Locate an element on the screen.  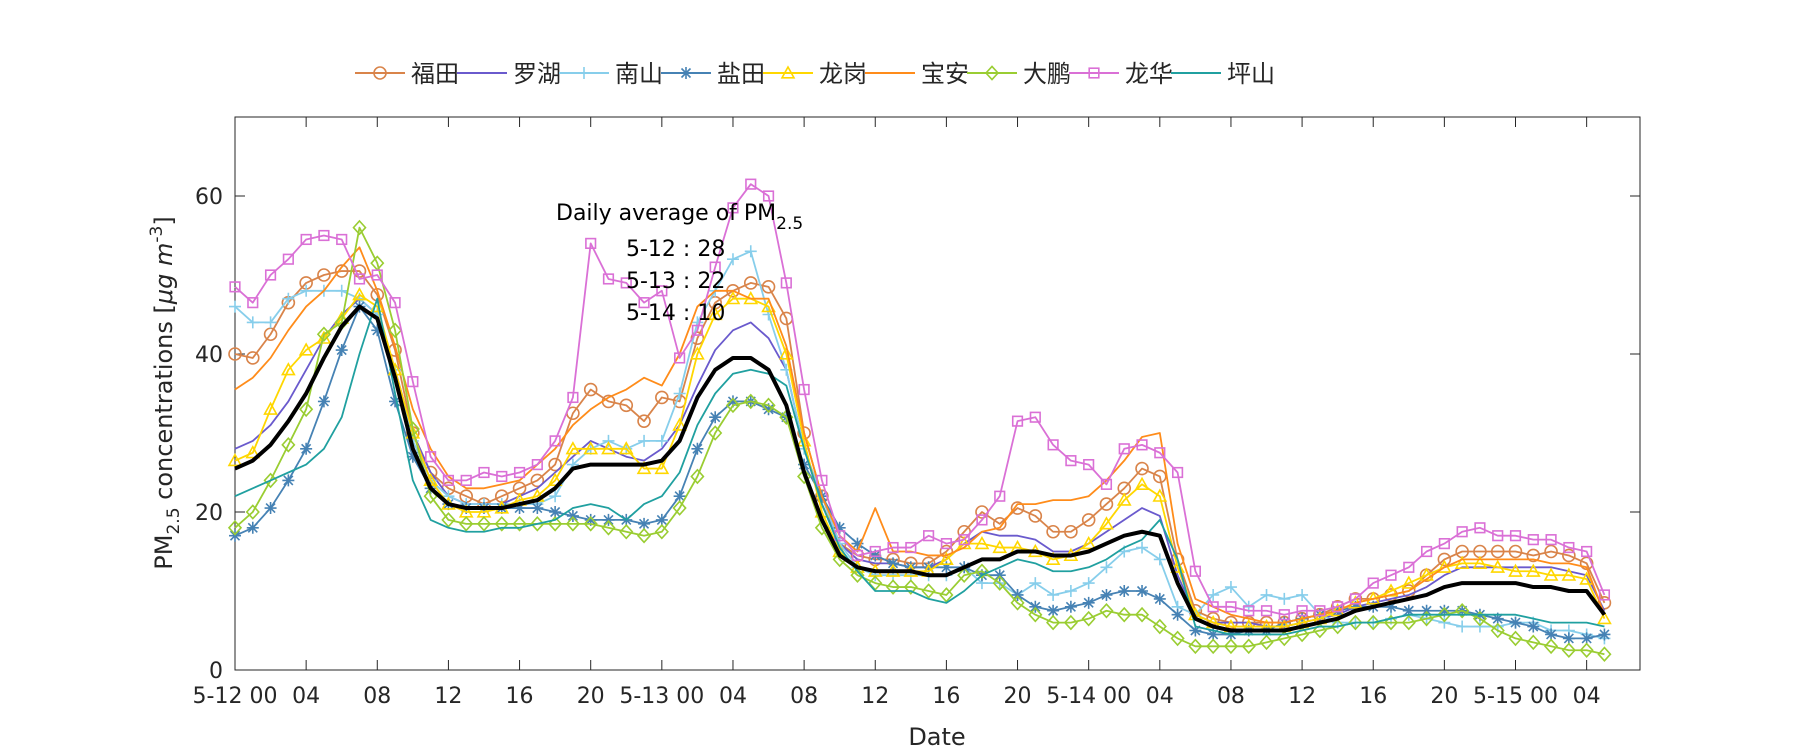
x-tick-label: 5-14 00 is located at coordinates (1088, 696).